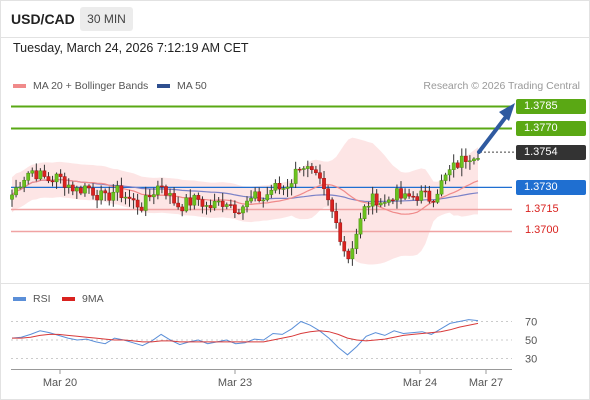 This screenshot has height=400, width=590. Describe the element at coordinates (83, 299) in the screenshot. I see `rsi-ma-legend: 9MA` at that location.